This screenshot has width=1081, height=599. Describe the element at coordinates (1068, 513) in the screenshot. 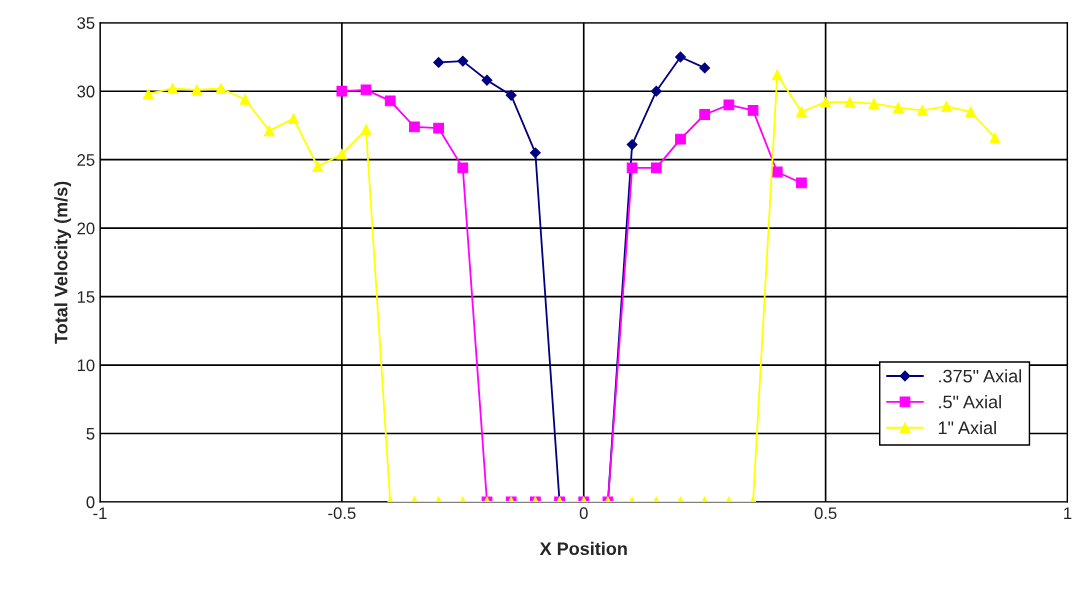

I see `x-tick-label: 1` at that location.